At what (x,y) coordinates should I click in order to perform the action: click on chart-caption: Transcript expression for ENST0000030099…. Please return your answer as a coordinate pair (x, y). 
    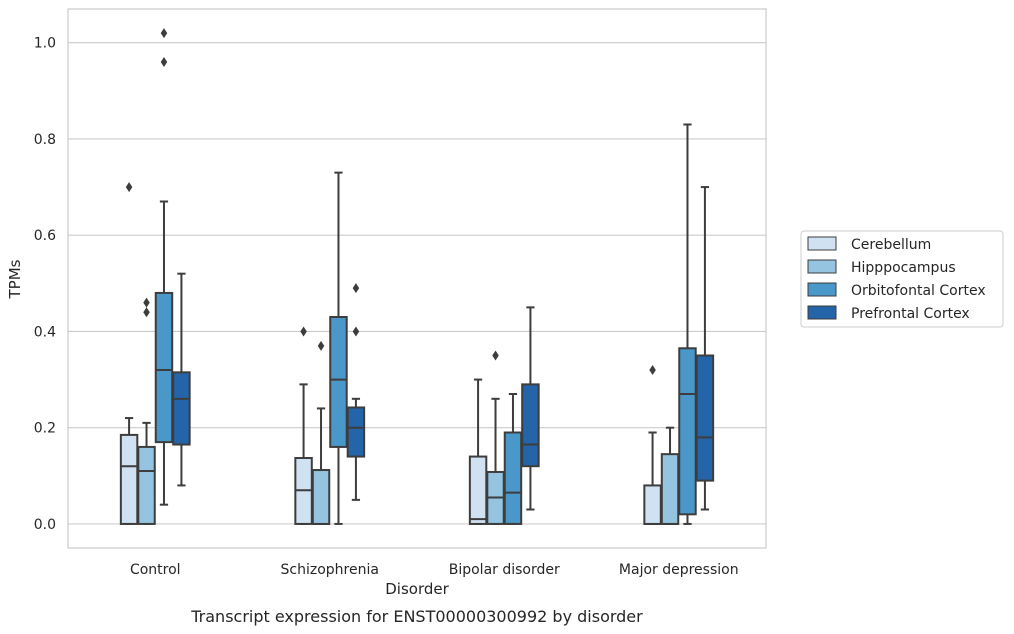
    Looking at the image, I should click on (416, 616).